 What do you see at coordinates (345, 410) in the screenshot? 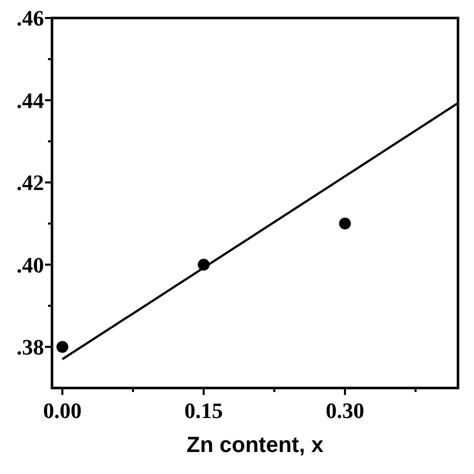
I see `x-tick-label: 0.30` at bounding box center [345, 410].